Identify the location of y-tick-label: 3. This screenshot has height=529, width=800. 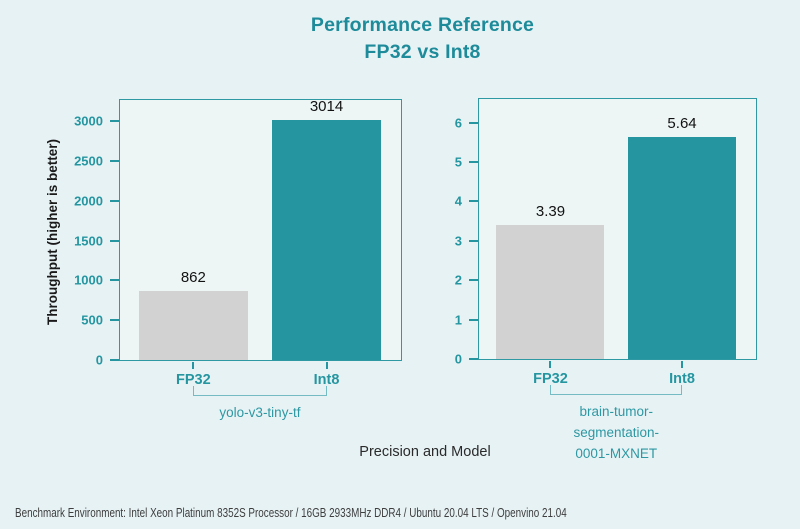
(458, 241).